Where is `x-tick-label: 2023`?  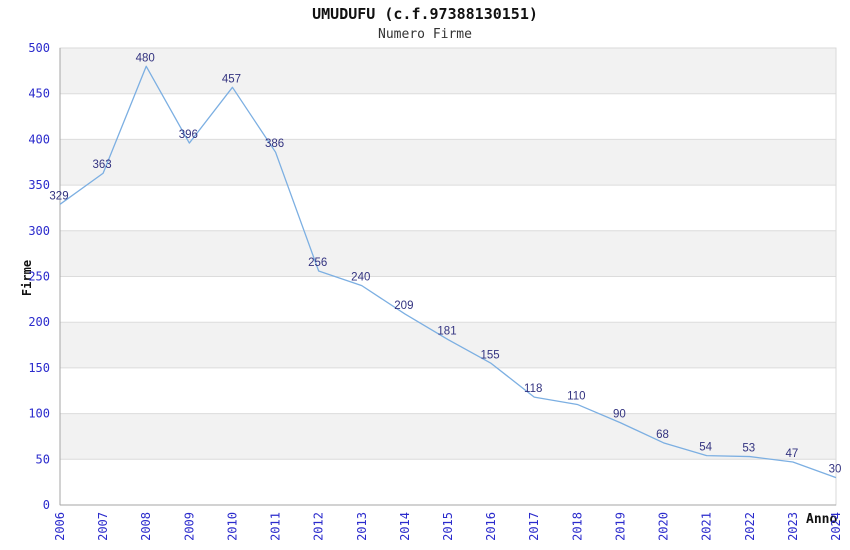
x-tick-label: 2023 is located at coordinates (793, 526).